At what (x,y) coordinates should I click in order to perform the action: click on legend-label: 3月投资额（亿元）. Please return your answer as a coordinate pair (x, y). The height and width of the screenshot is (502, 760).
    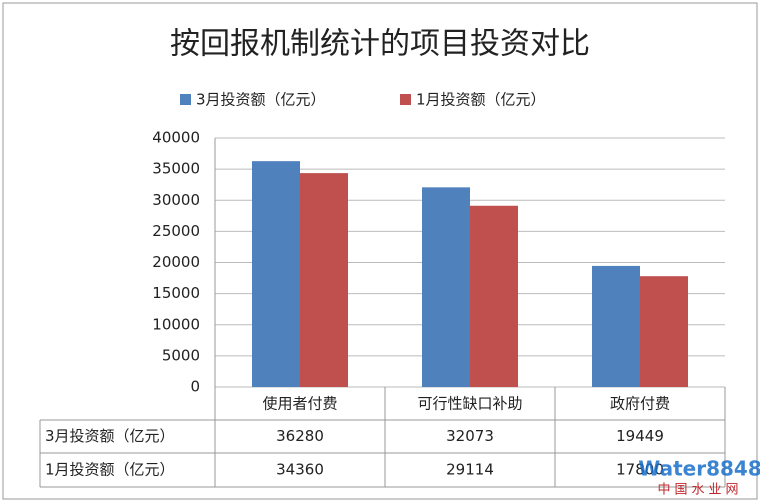
    Looking at the image, I should click on (261, 100).